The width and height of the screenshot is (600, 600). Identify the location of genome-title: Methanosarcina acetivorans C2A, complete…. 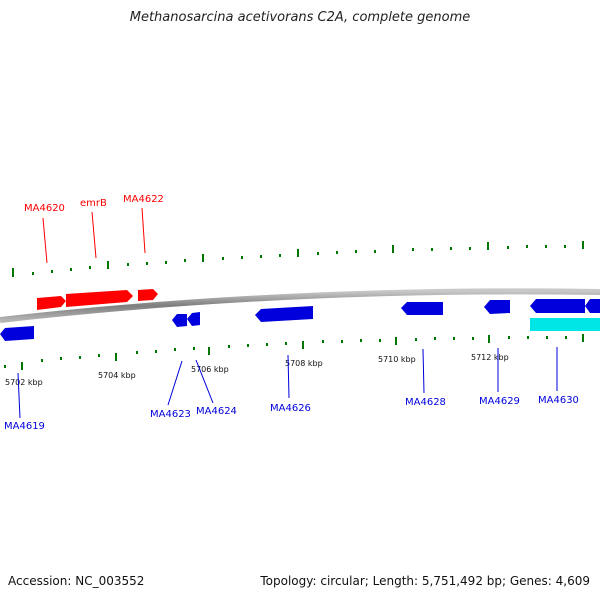
(300, 17).